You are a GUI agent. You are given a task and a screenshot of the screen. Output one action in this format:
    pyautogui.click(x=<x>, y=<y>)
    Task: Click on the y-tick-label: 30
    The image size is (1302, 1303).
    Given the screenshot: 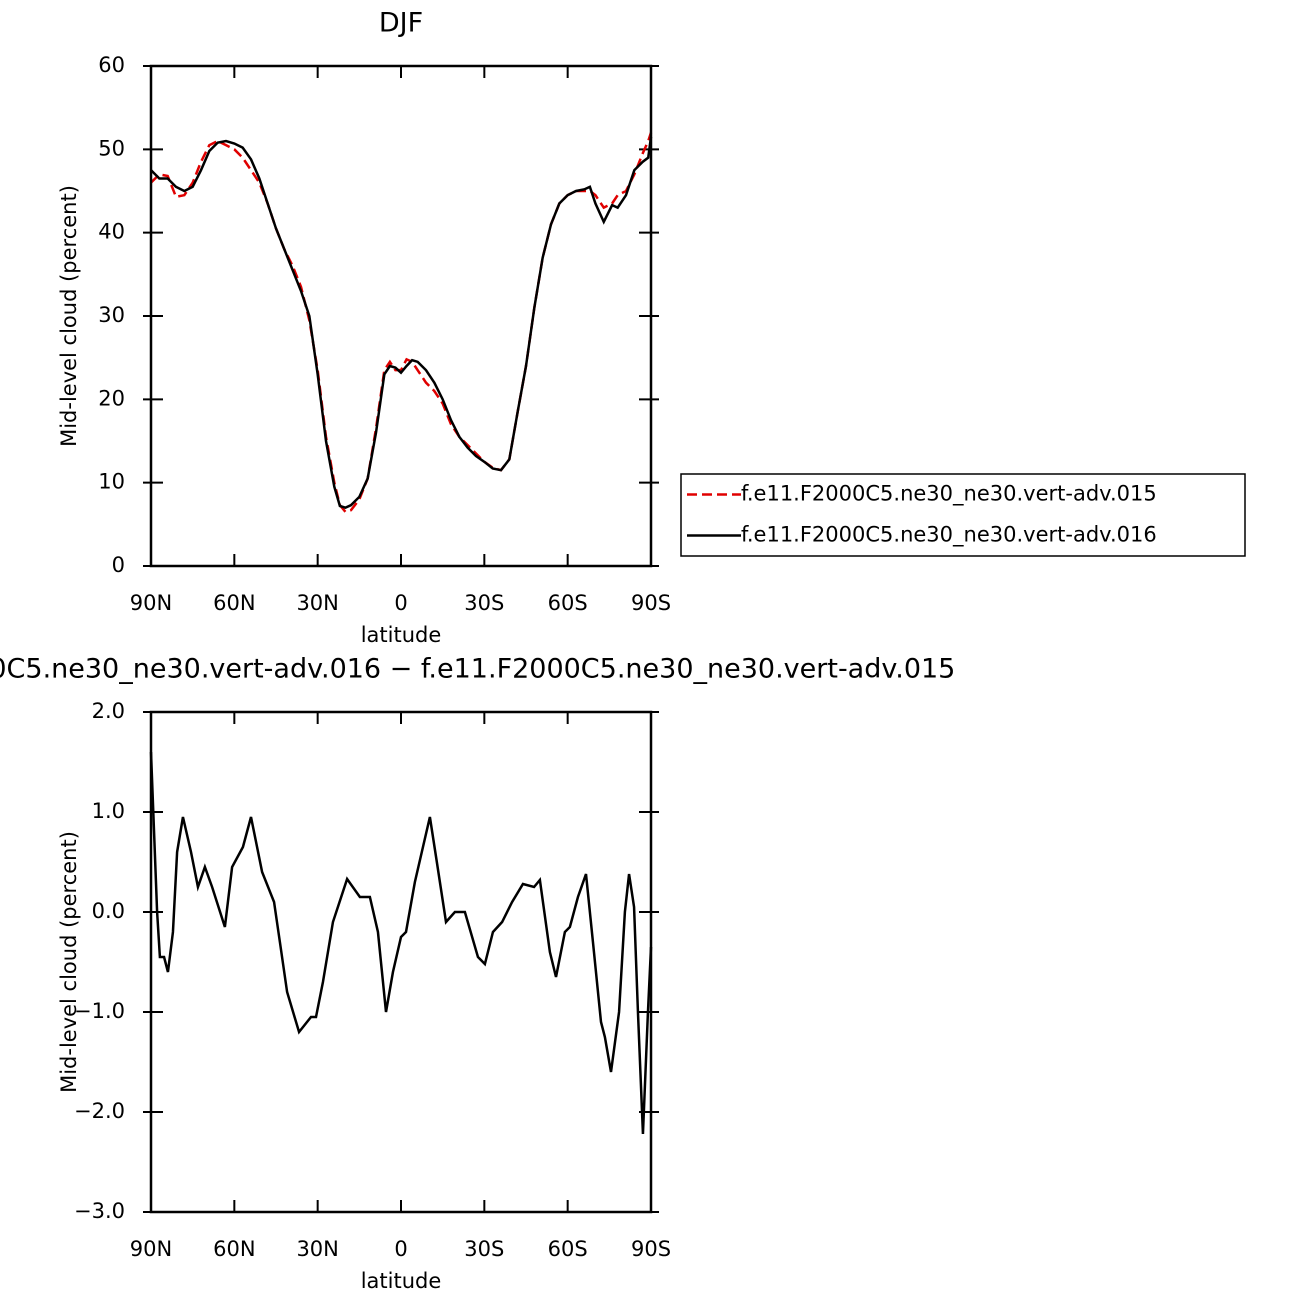 What is the action you would take?
    pyautogui.click(x=111, y=315)
    